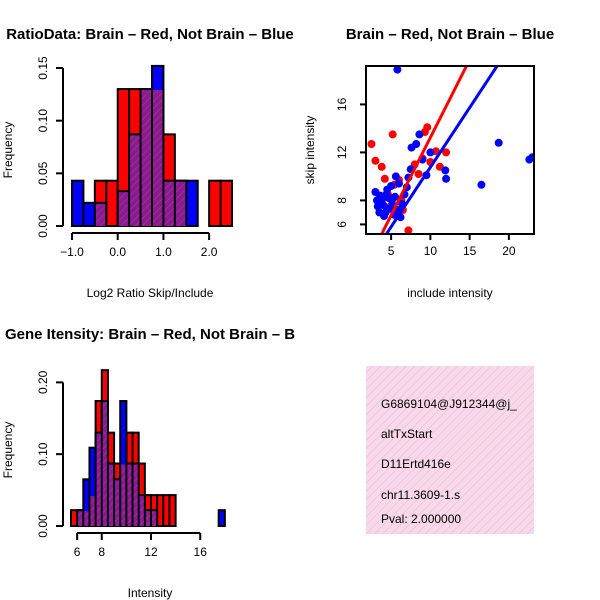  I want to click on scatter-x-tick-label: 5, so click(391, 251).